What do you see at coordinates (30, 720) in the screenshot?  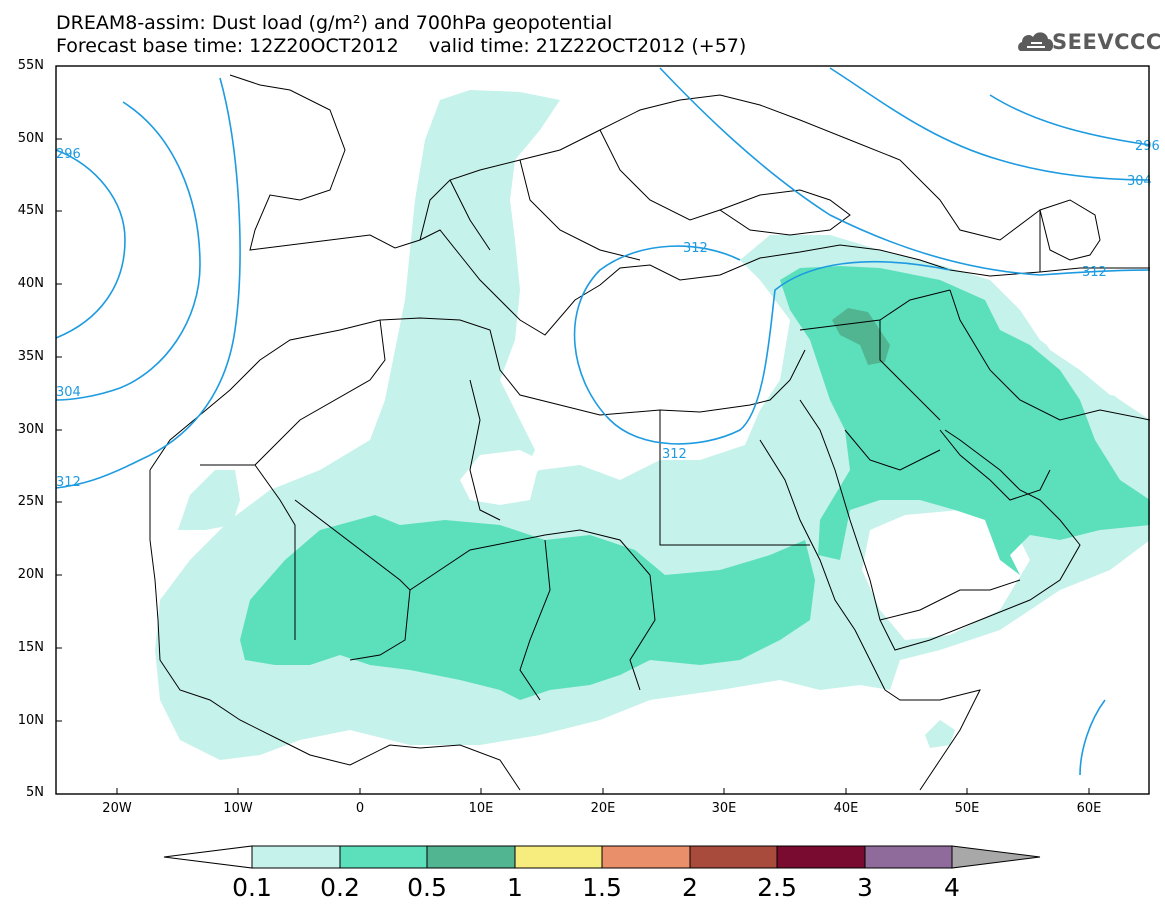 I see `lat-label: 10N` at bounding box center [30, 720].